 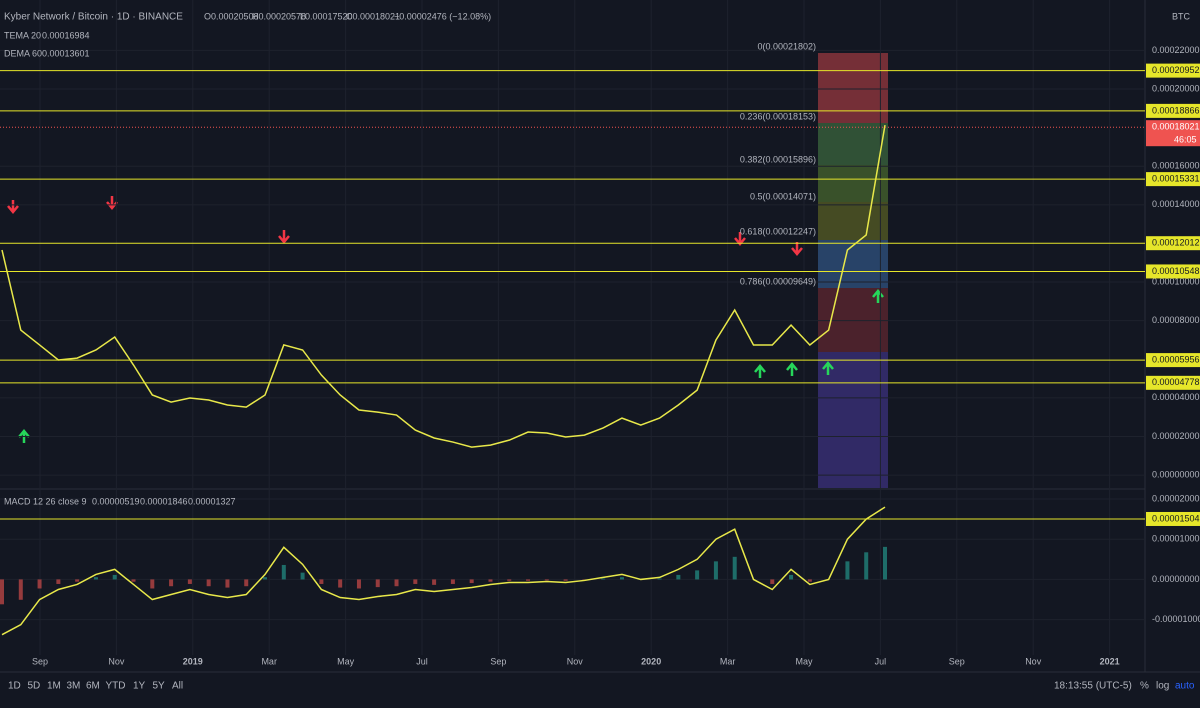 What do you see at coordinates (786, 46) in the screenshot?
I see `fib-label: 0(0.00021802)` at bounding box center [786, 46].